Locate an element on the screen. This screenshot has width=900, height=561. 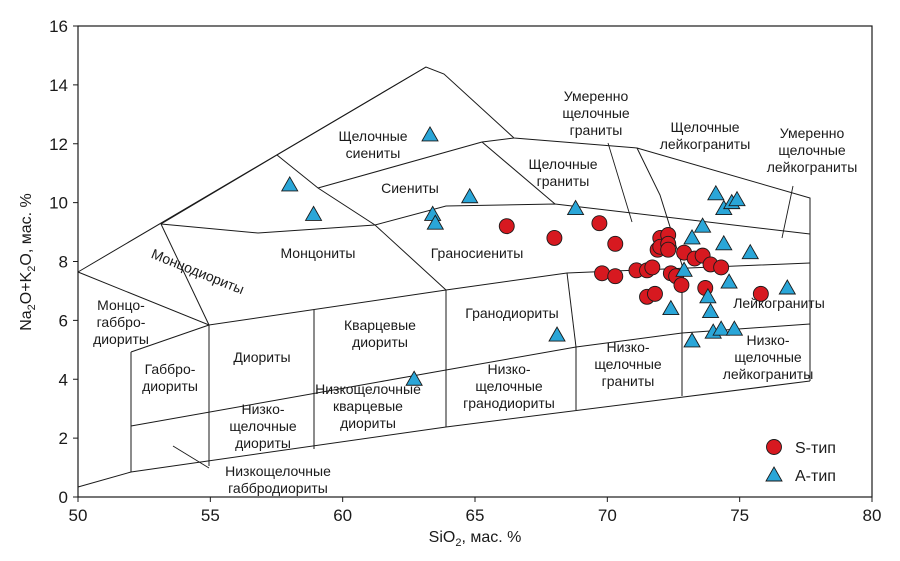
legend: S-тип А-тип is located at coordinates (800, 462).